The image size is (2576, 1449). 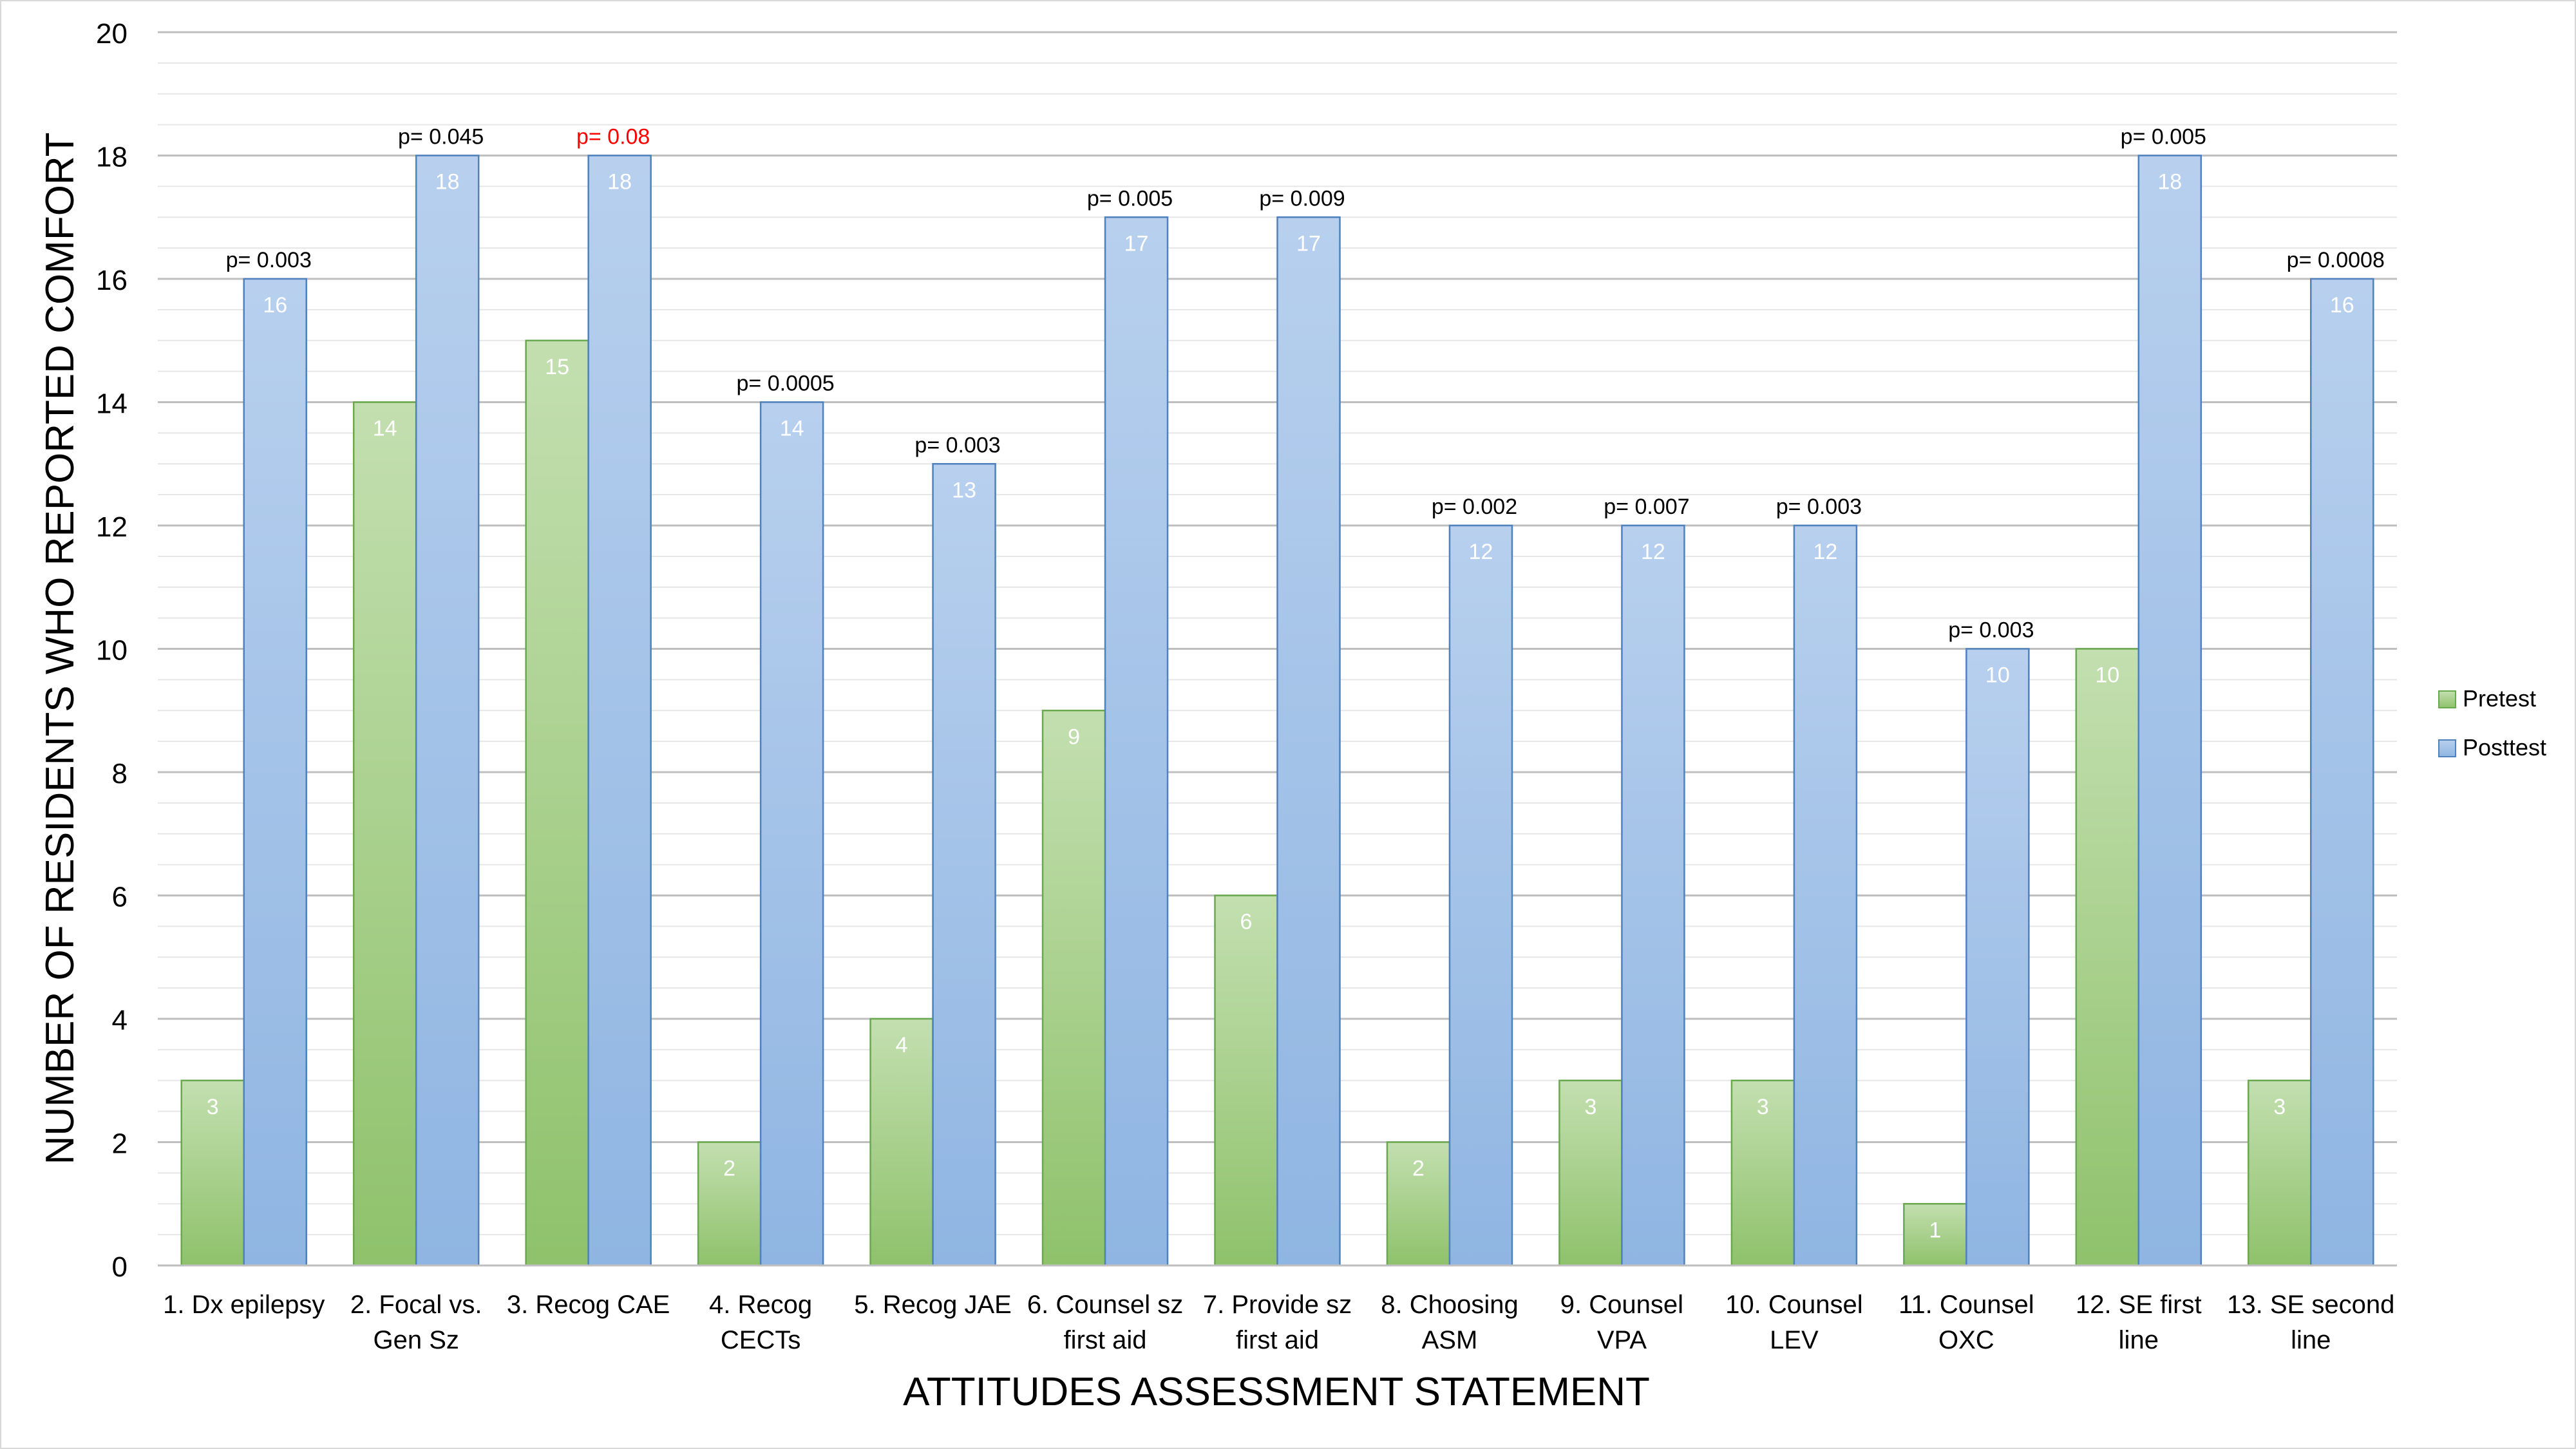 What do you see at coordinates (244, 1305) in the screenshot?
I see `x-tick-label: 1. Dx epilepsy` at bounding box center [244, 1305].